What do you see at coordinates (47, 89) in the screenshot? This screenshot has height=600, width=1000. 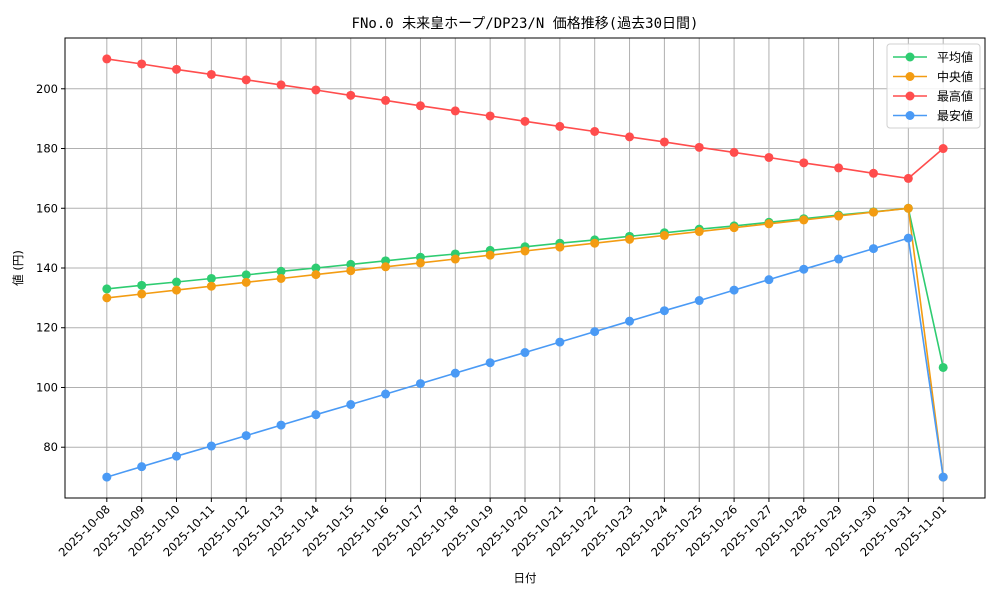 I see `y-tick-label: 200` at bounding box center [47, 89].